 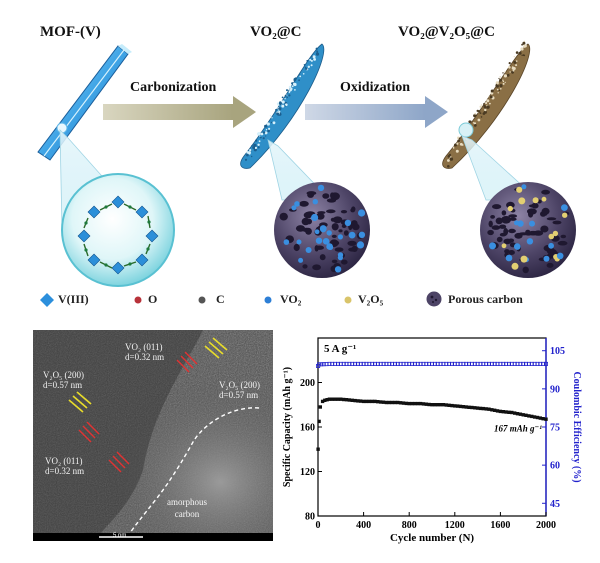 What do you see at coordinates (434, 299) in the screenshot?
I see `porous-carbon-sphere-icon` at bounding box center [434, 299].